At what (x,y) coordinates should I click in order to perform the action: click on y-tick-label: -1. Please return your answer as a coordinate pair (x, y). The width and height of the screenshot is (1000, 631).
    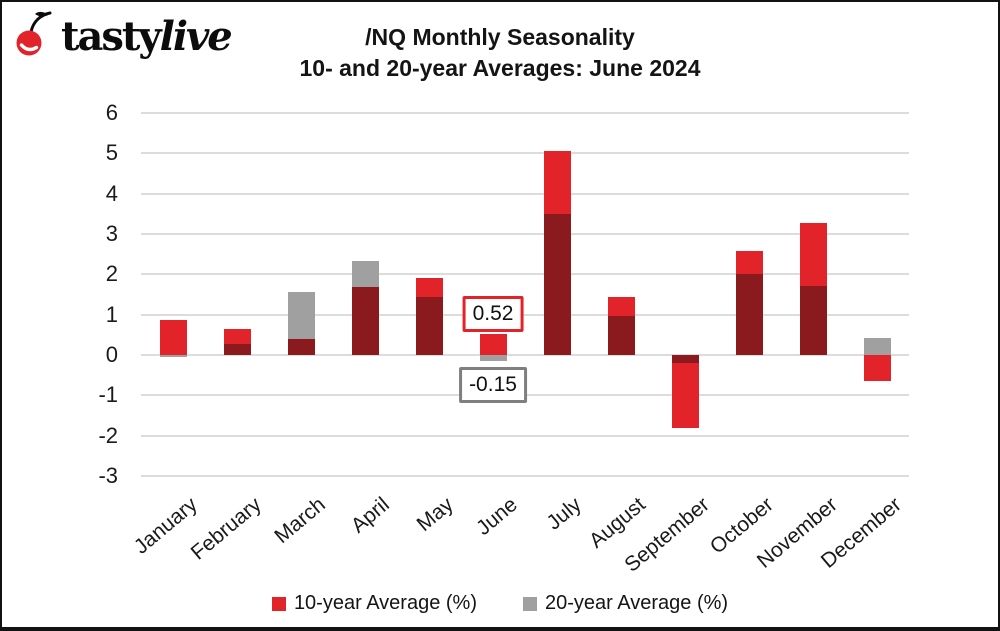
    Looking at the image, I should click on (108, 395).